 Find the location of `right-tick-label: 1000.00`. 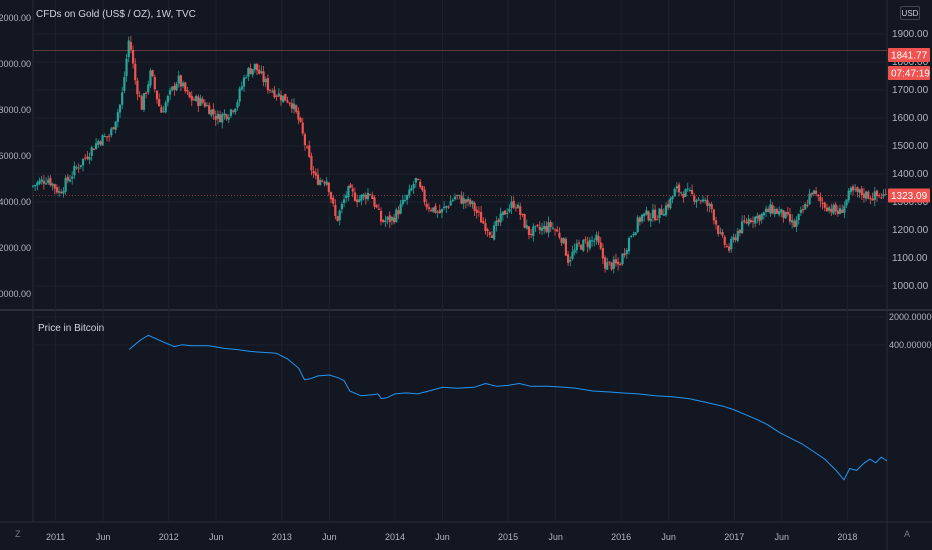

right-tick-label: 1000.00 is located at coordinates (910, 286).